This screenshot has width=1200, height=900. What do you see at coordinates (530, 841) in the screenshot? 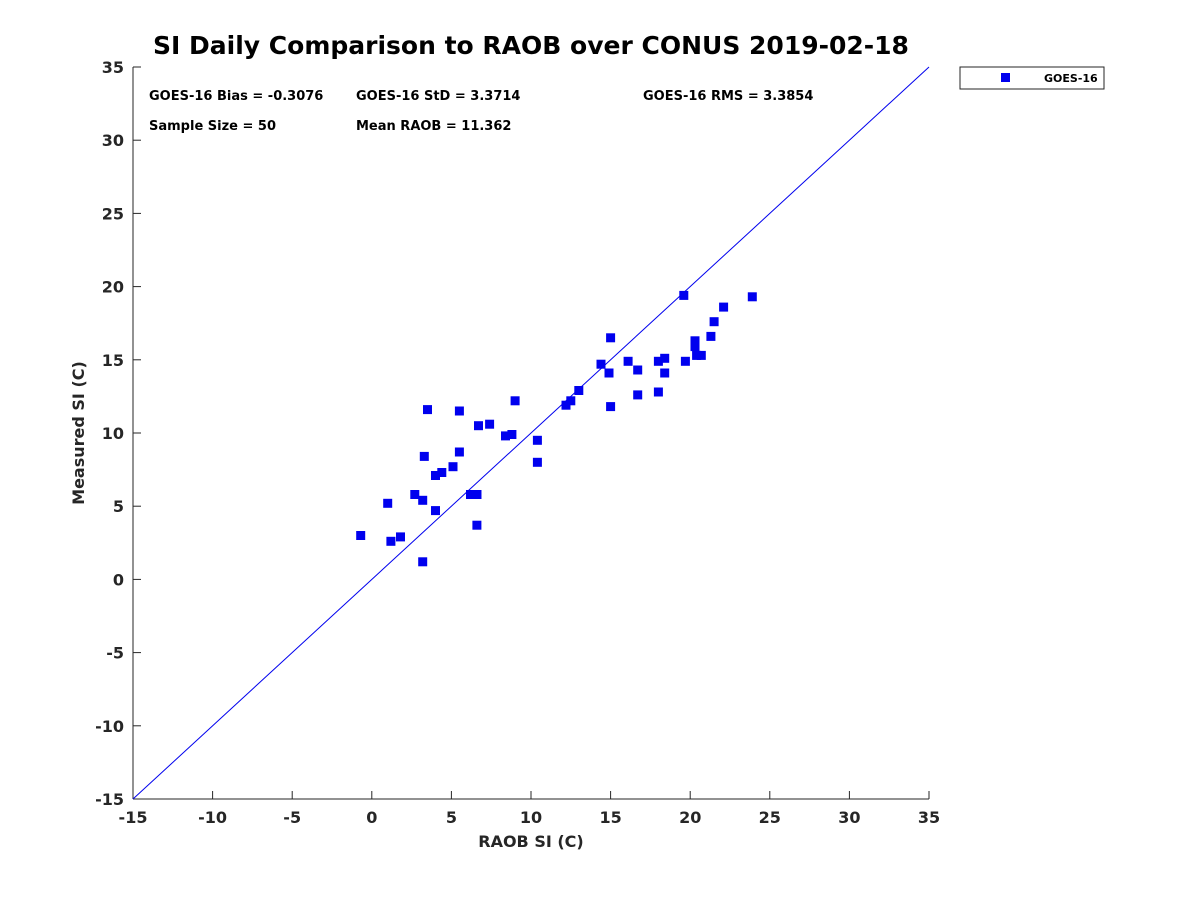
I see `x-axis-label: RAOB SI (C)` at bounding box center [530, 841].